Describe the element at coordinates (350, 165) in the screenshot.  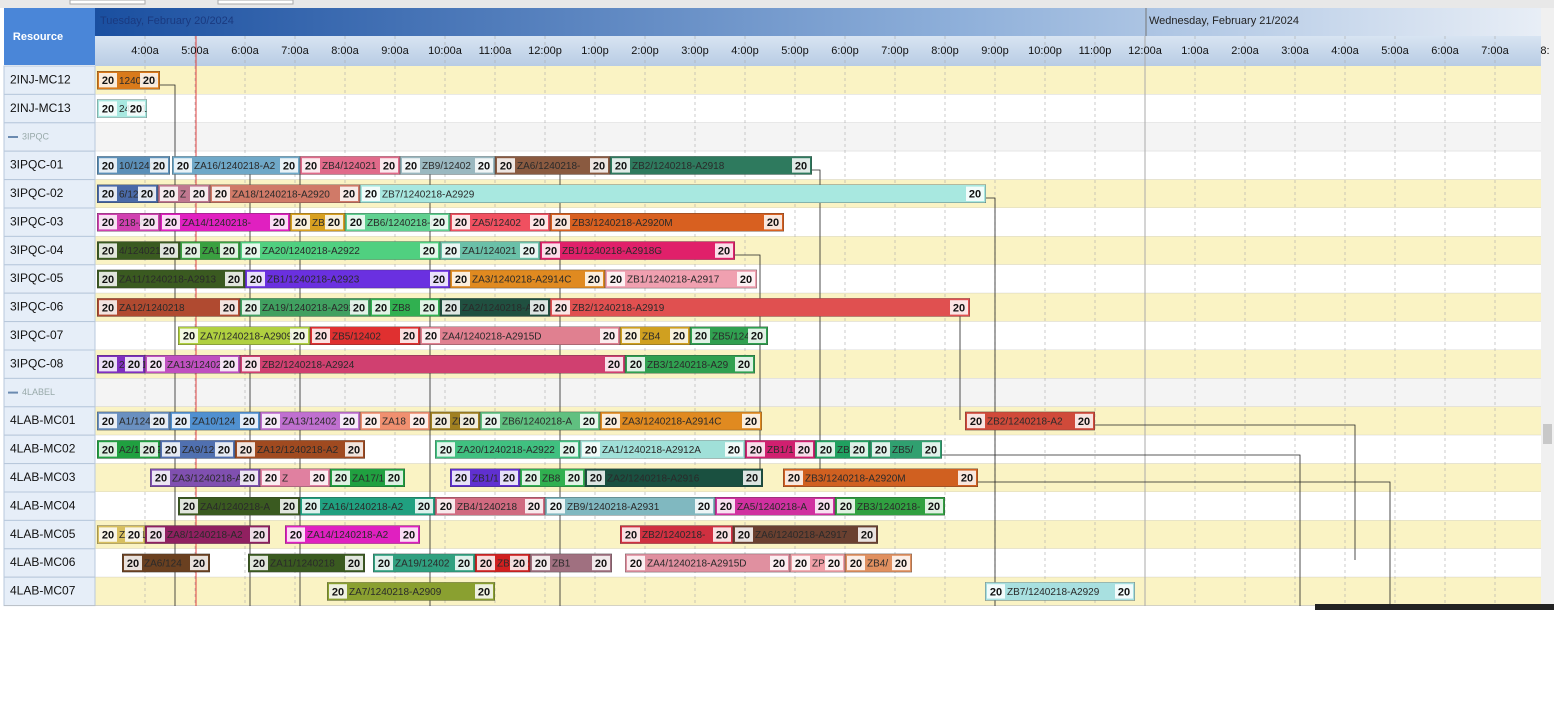
I see `task-bar: ZB4/124021 20 20` at that location.